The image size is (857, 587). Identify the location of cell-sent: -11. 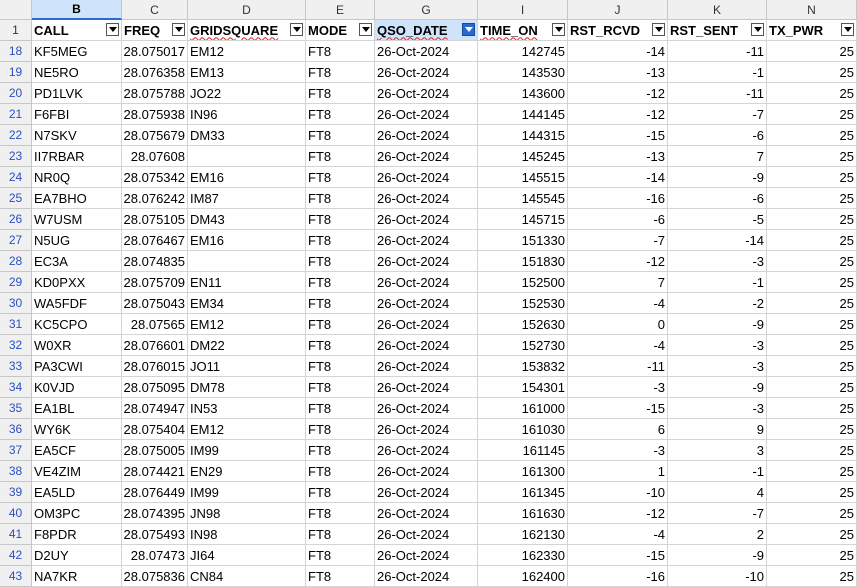
(717, 93).